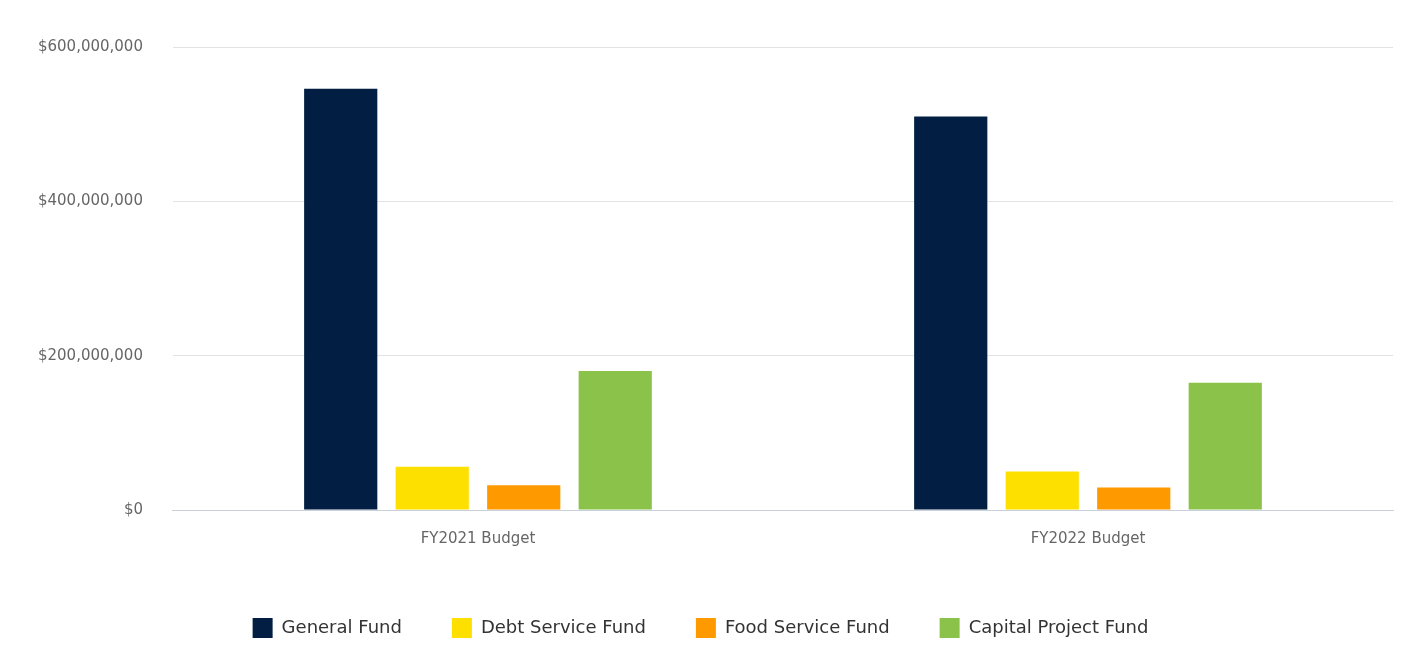 Image resolution: width=1409 pixels, height=656 pixels. Describe the element at coordinates (478, 537) in the screenshot. I see `x-tick-label: FY2021 Budget` at that location.